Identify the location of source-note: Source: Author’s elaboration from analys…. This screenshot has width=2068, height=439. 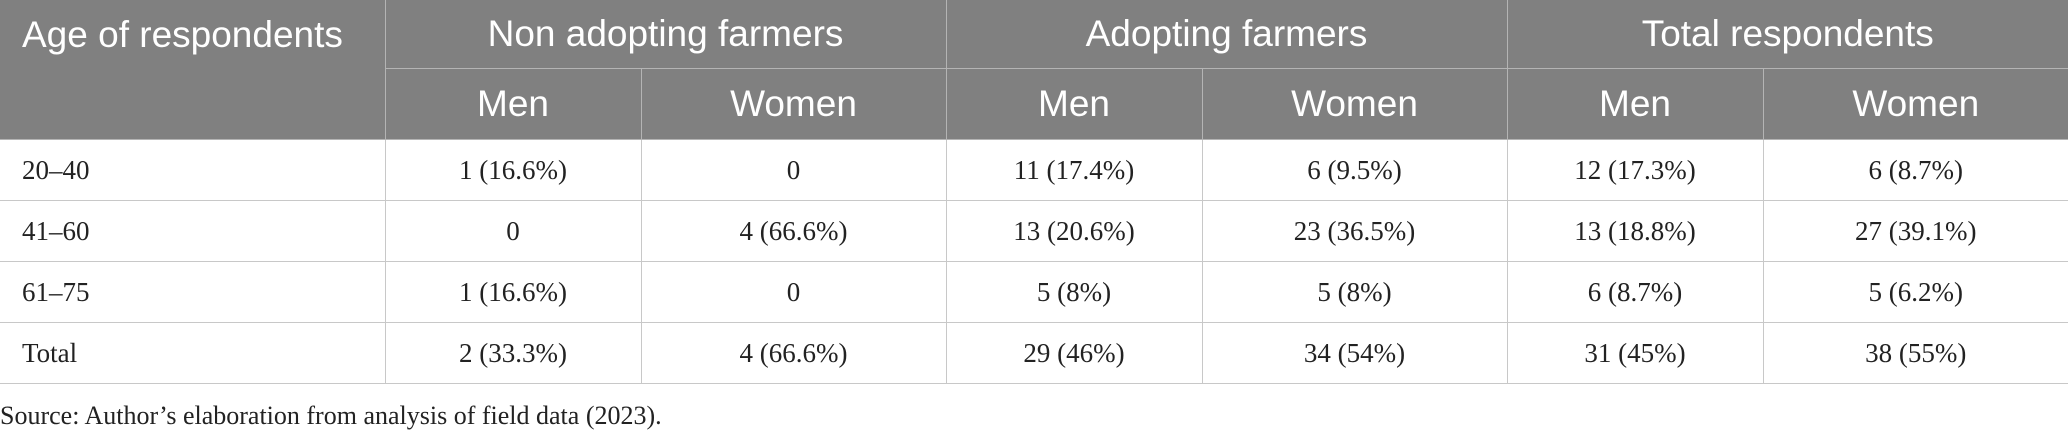
(331, 415).